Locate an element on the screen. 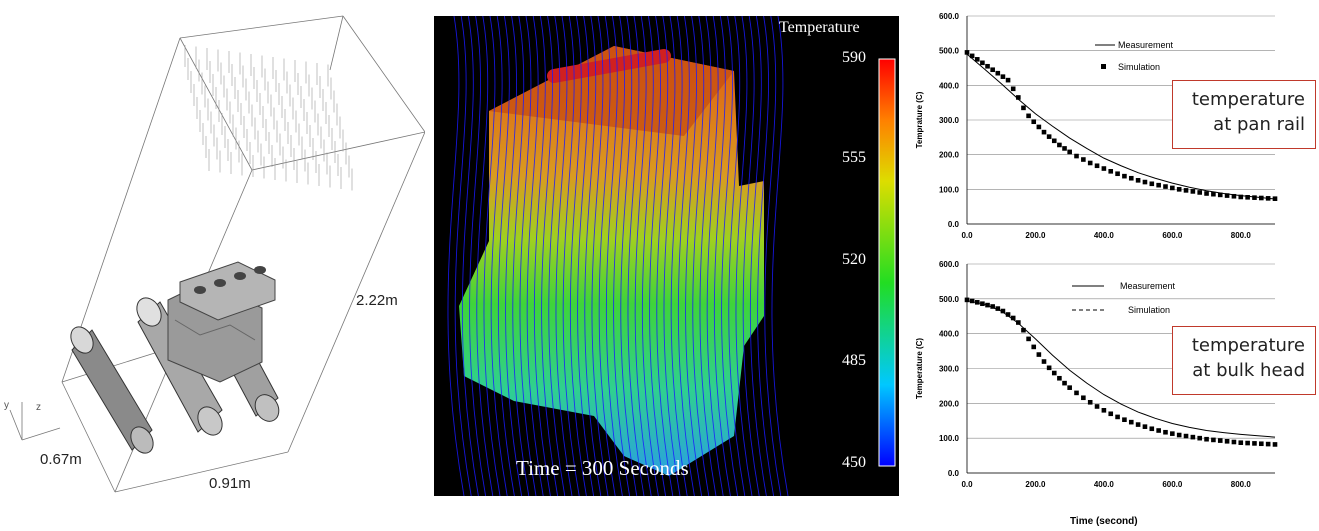 This screenshot has width=1319, height=531. color-bar-tick: 555 is located at coordinates (854, 157).